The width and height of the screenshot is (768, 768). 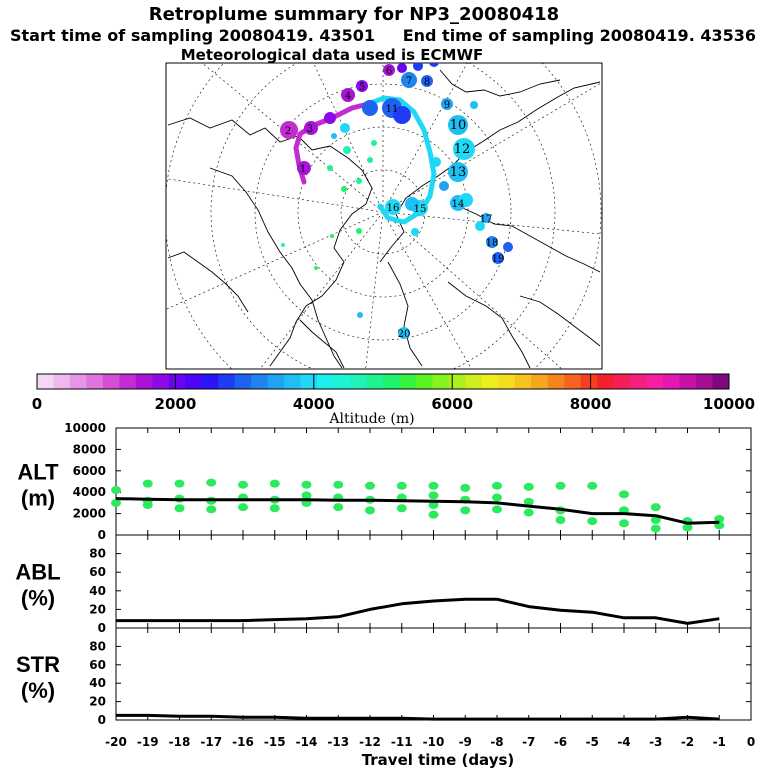 I want to click on y-tick-label: 40, so click(x=97, y=683).